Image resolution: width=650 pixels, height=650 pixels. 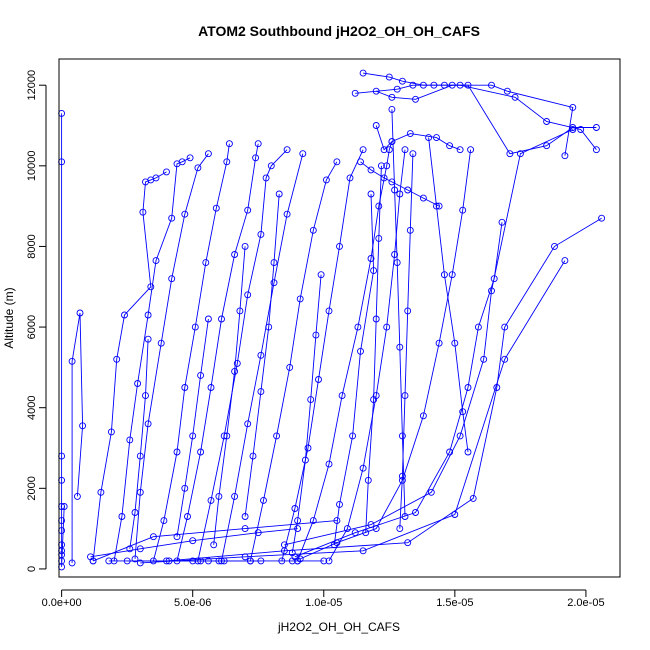 What do you see at coordinates (323, 603) in the screenshot?
I see `x-tick-label: 1.0e-05` at bounding box center [323, 603].